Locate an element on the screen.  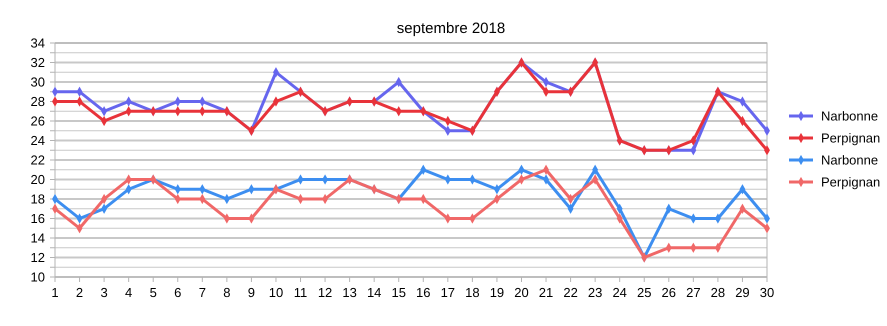
x-tick-label: 17 is located at coordinates (448, 292).